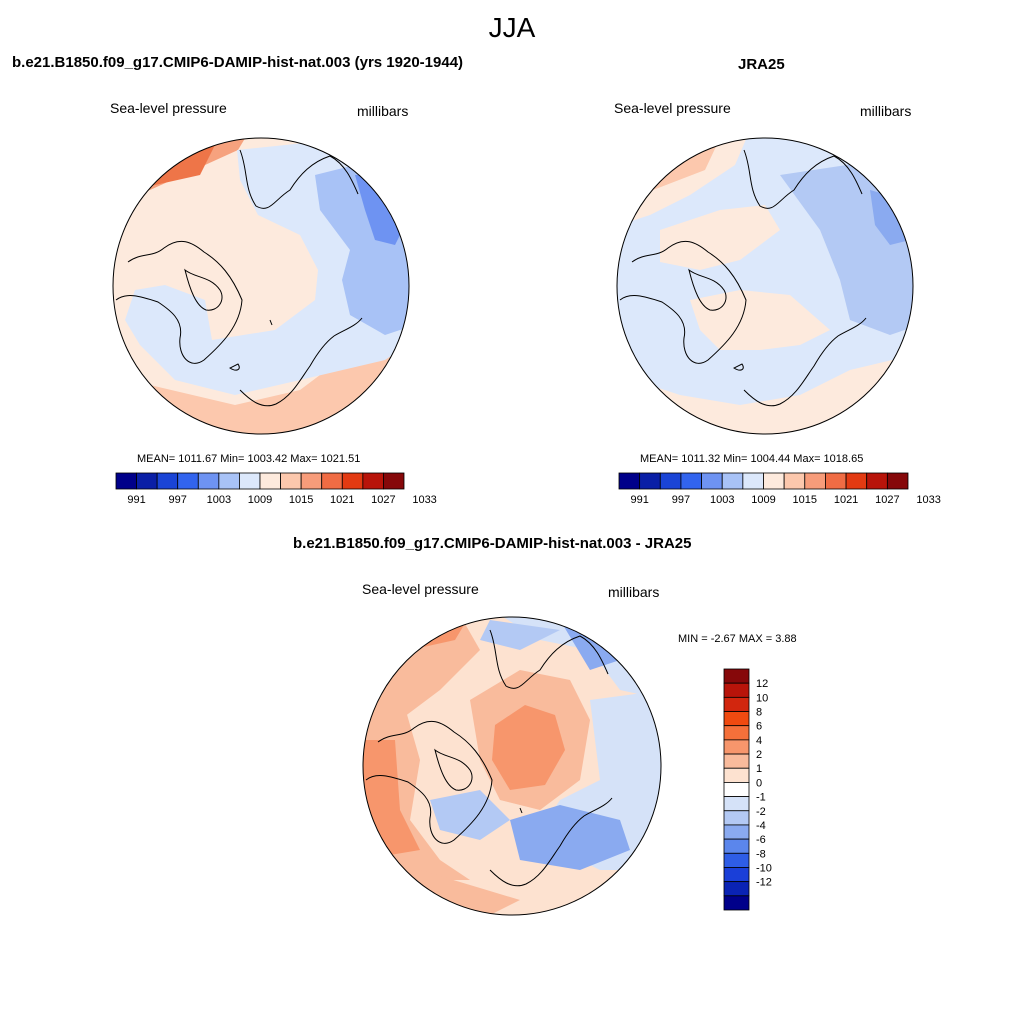 Image resolution: width=1024 pixels, height=1024 pixels. I want to click on panel-title-reanalysis: JRA25, so click(761, 64).